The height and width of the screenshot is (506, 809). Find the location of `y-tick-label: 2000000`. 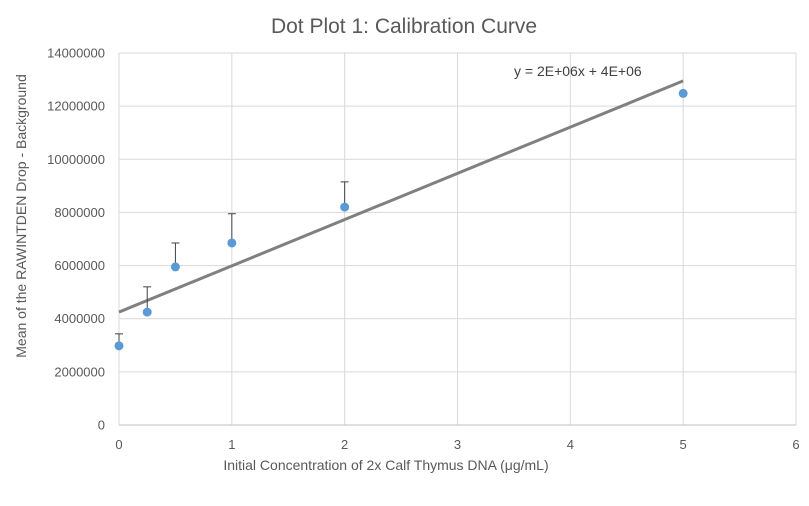

y-tick-label: 2000000 is located at coordinates (79, 371).